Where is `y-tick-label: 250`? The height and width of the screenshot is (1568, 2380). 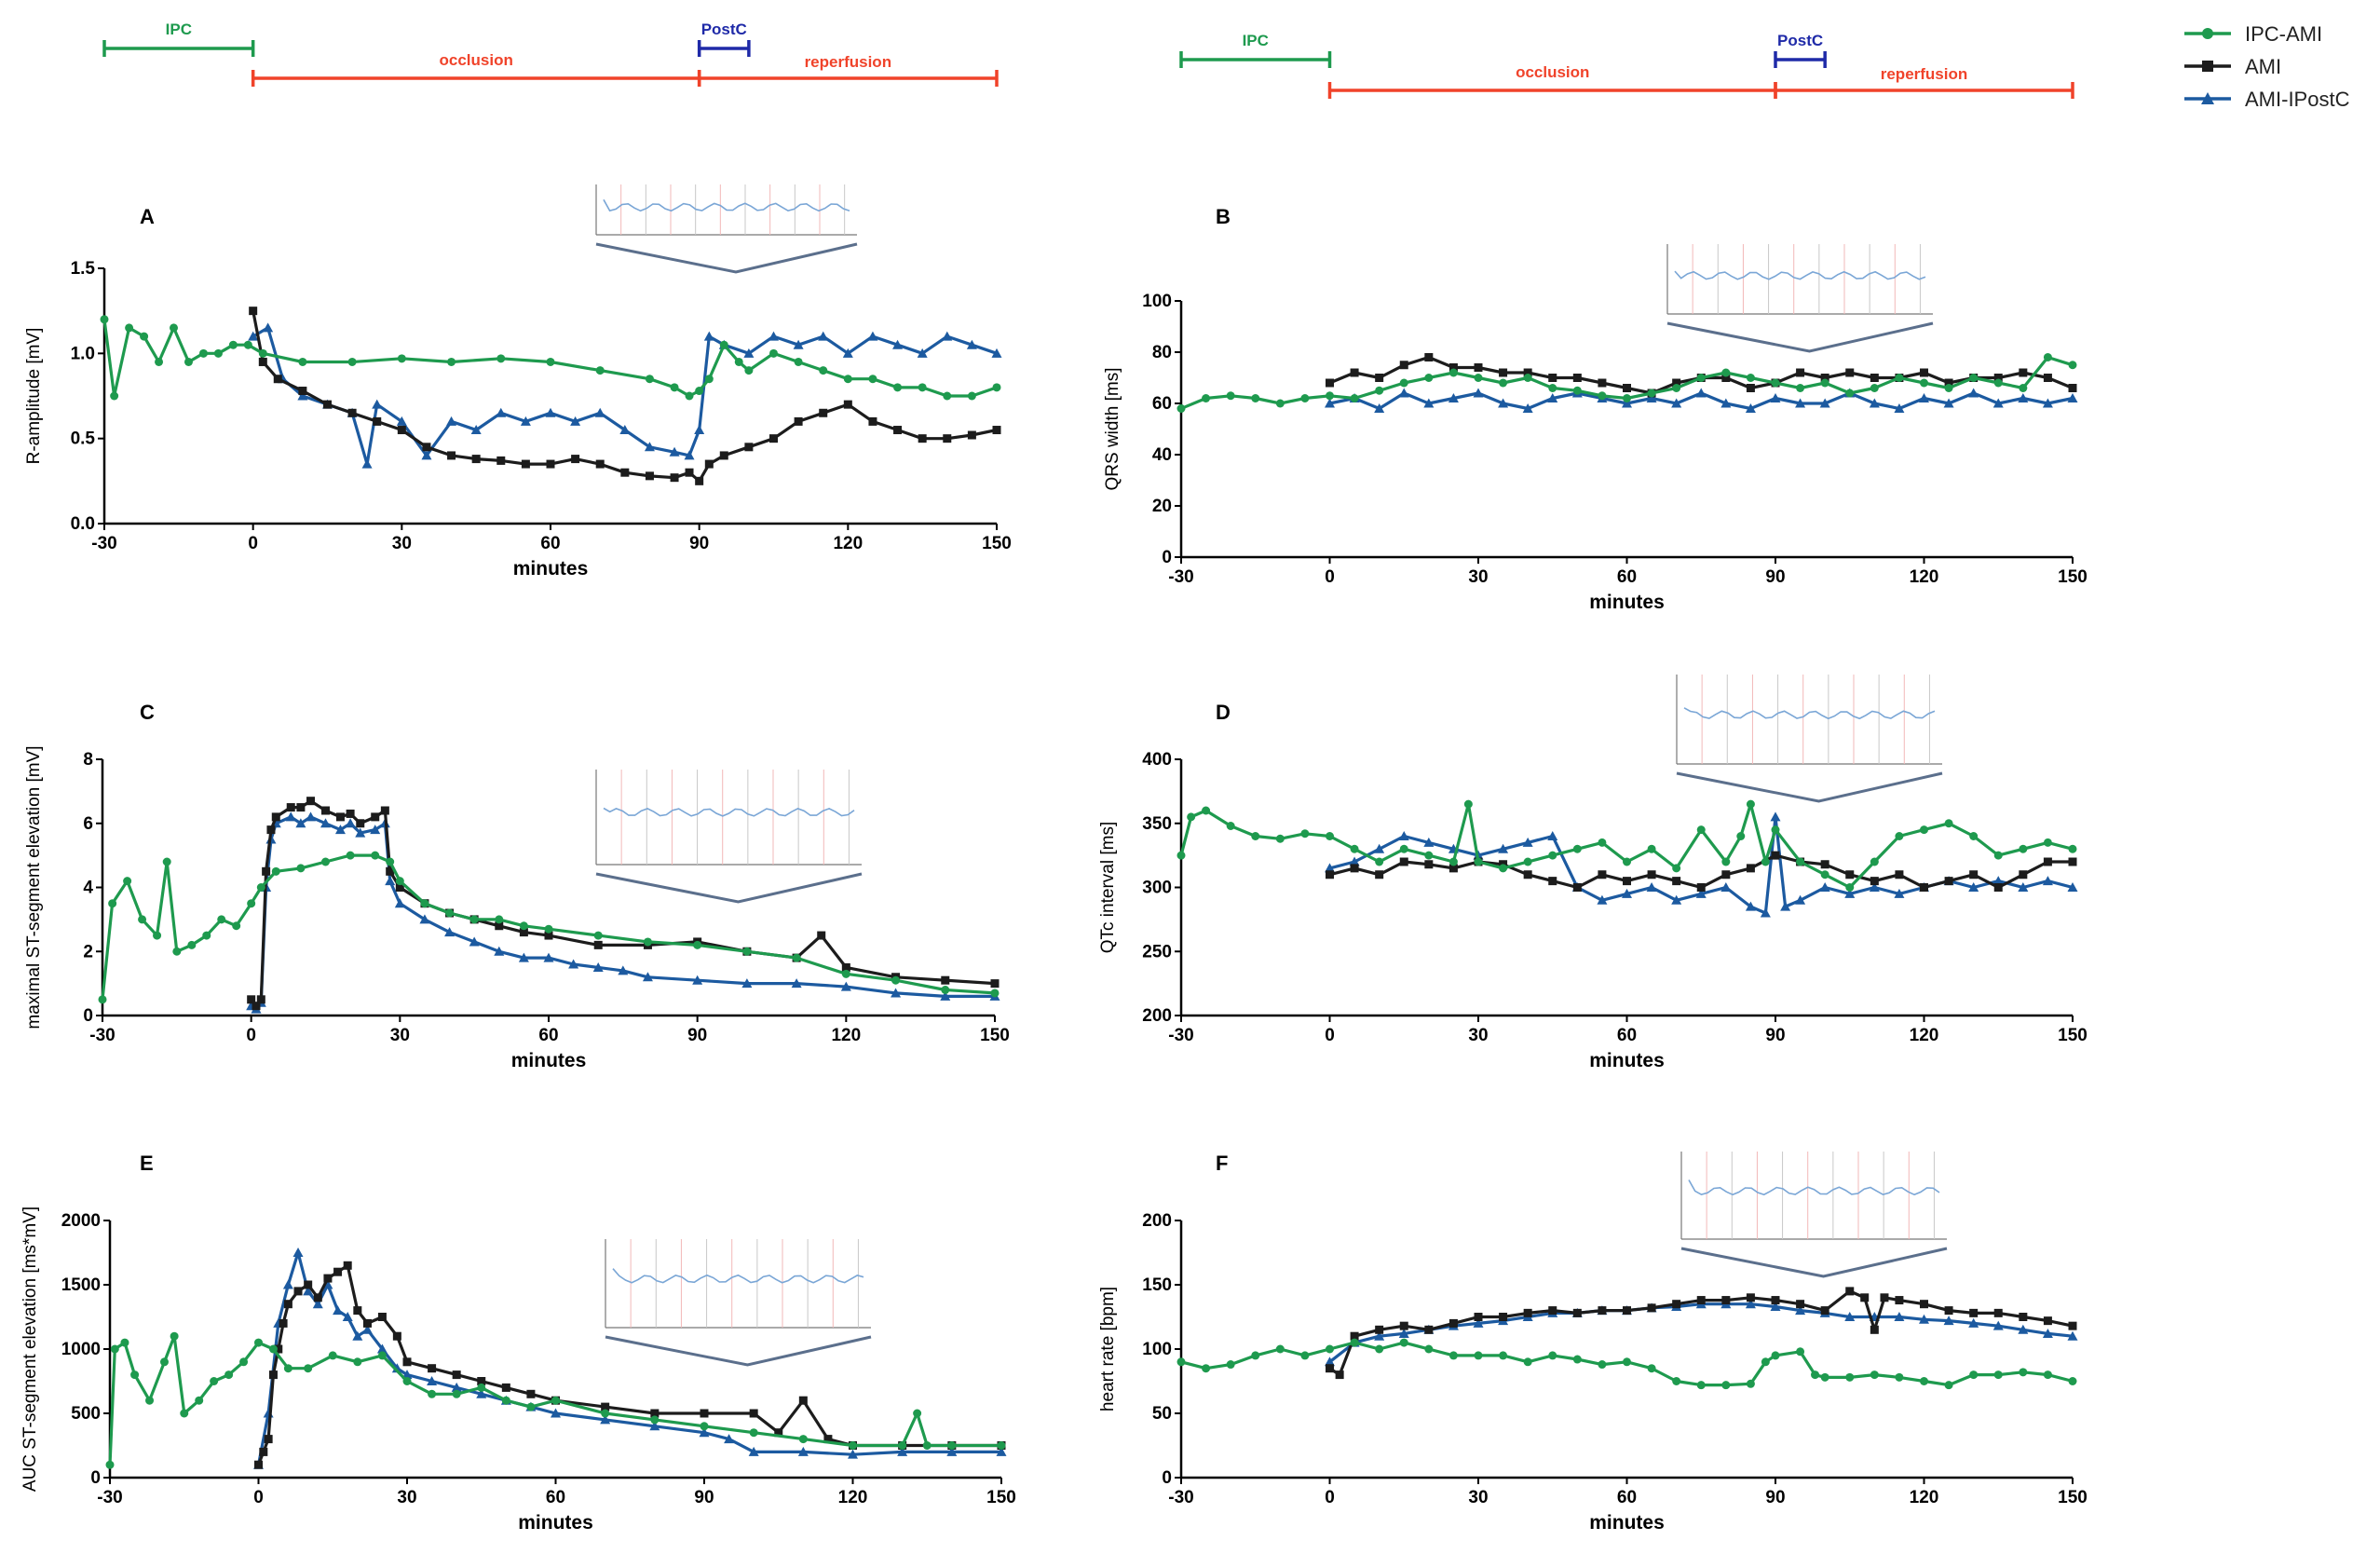 y-tick-label: 250 is located at coordinates (1157, 951).